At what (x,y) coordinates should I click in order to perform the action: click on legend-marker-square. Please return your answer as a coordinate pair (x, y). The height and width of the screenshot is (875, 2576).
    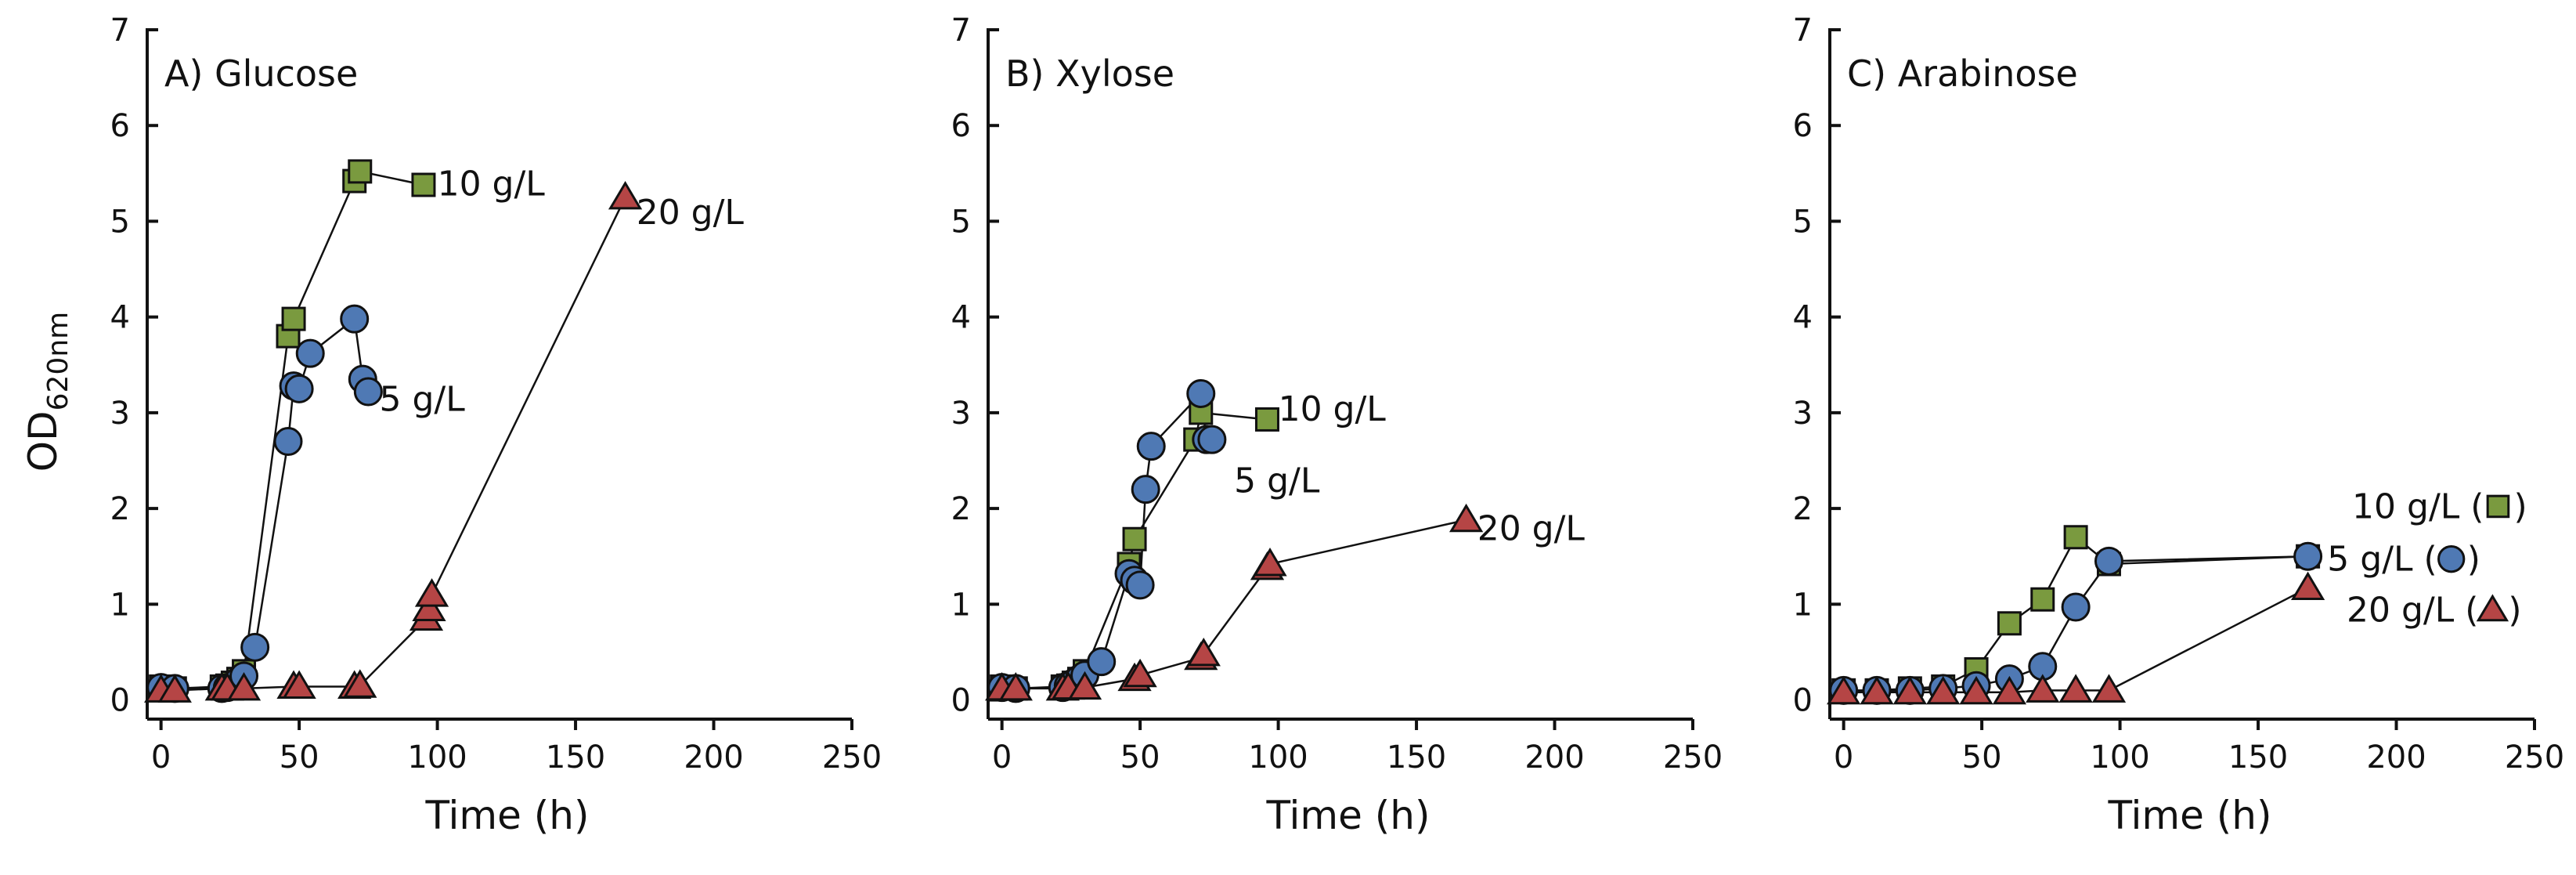
    Looking at the image, I should click on (2498, 506).